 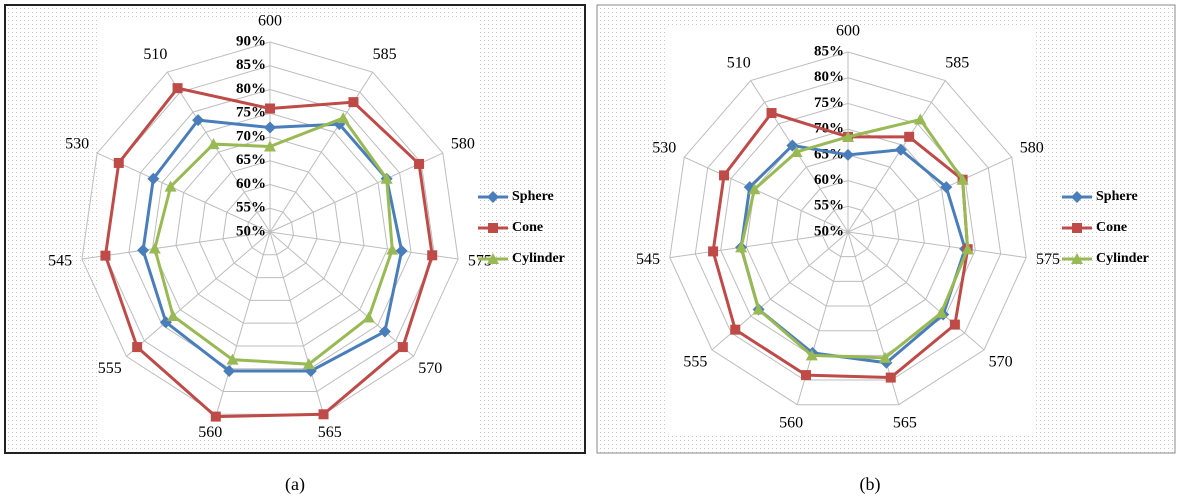 I want to click on r-tick-label: 90%, so click(x=251, y=41).